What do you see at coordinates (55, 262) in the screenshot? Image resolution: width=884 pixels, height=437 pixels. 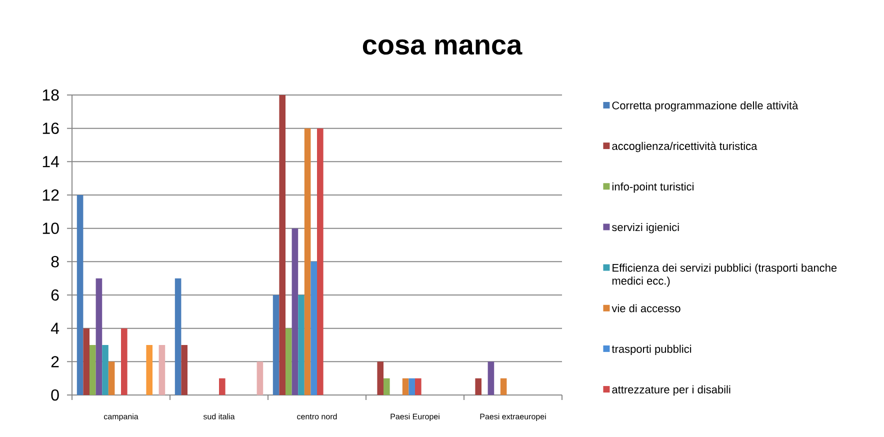 I see `y-tick-label: 8` at bounding box center [55, 262].